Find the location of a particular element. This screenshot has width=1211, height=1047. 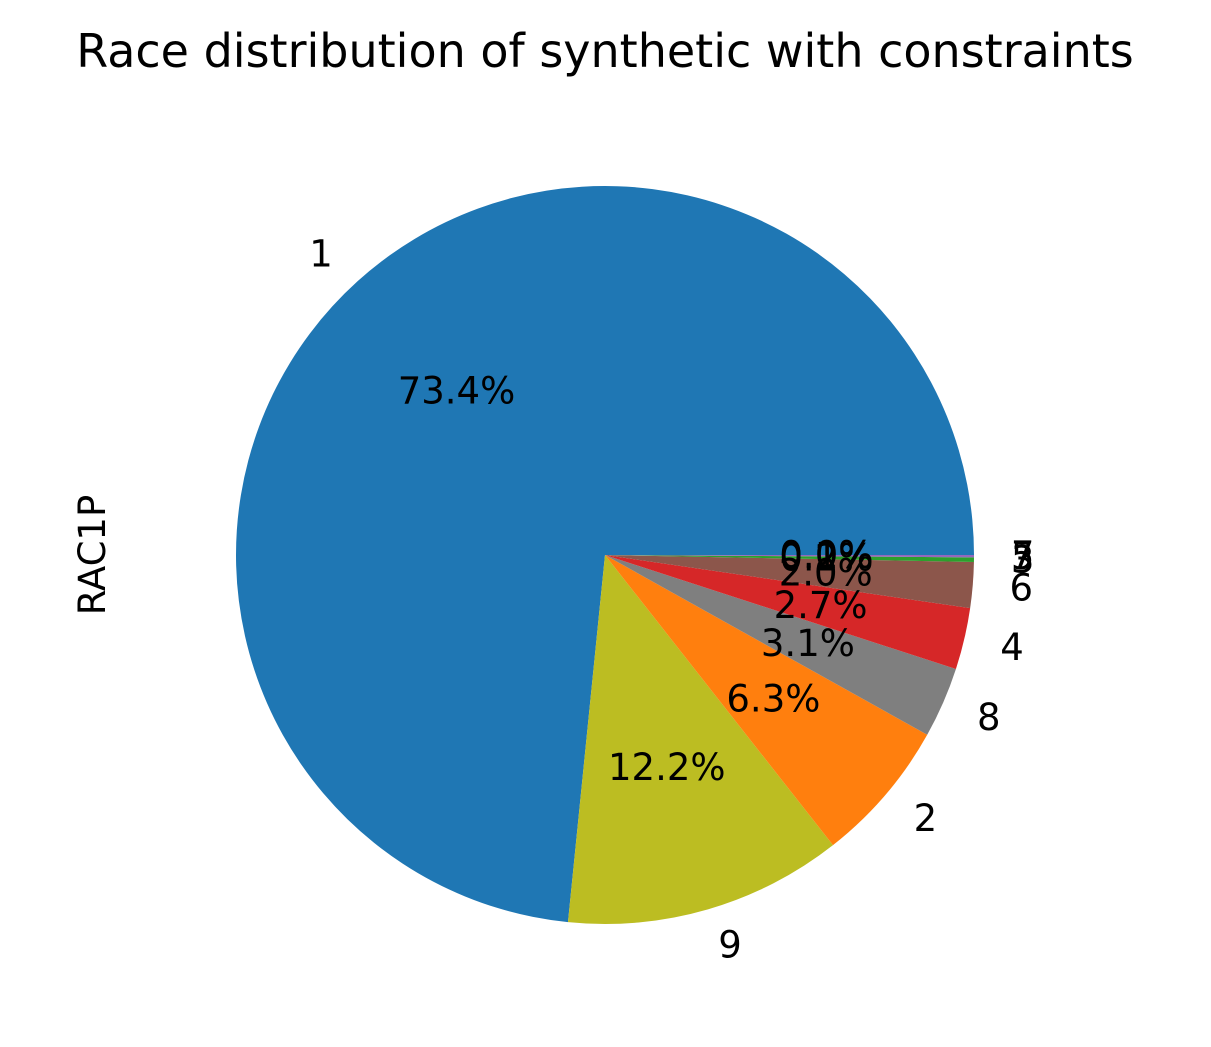

category-label-6: 6 is located at coordinates (1022, 588).